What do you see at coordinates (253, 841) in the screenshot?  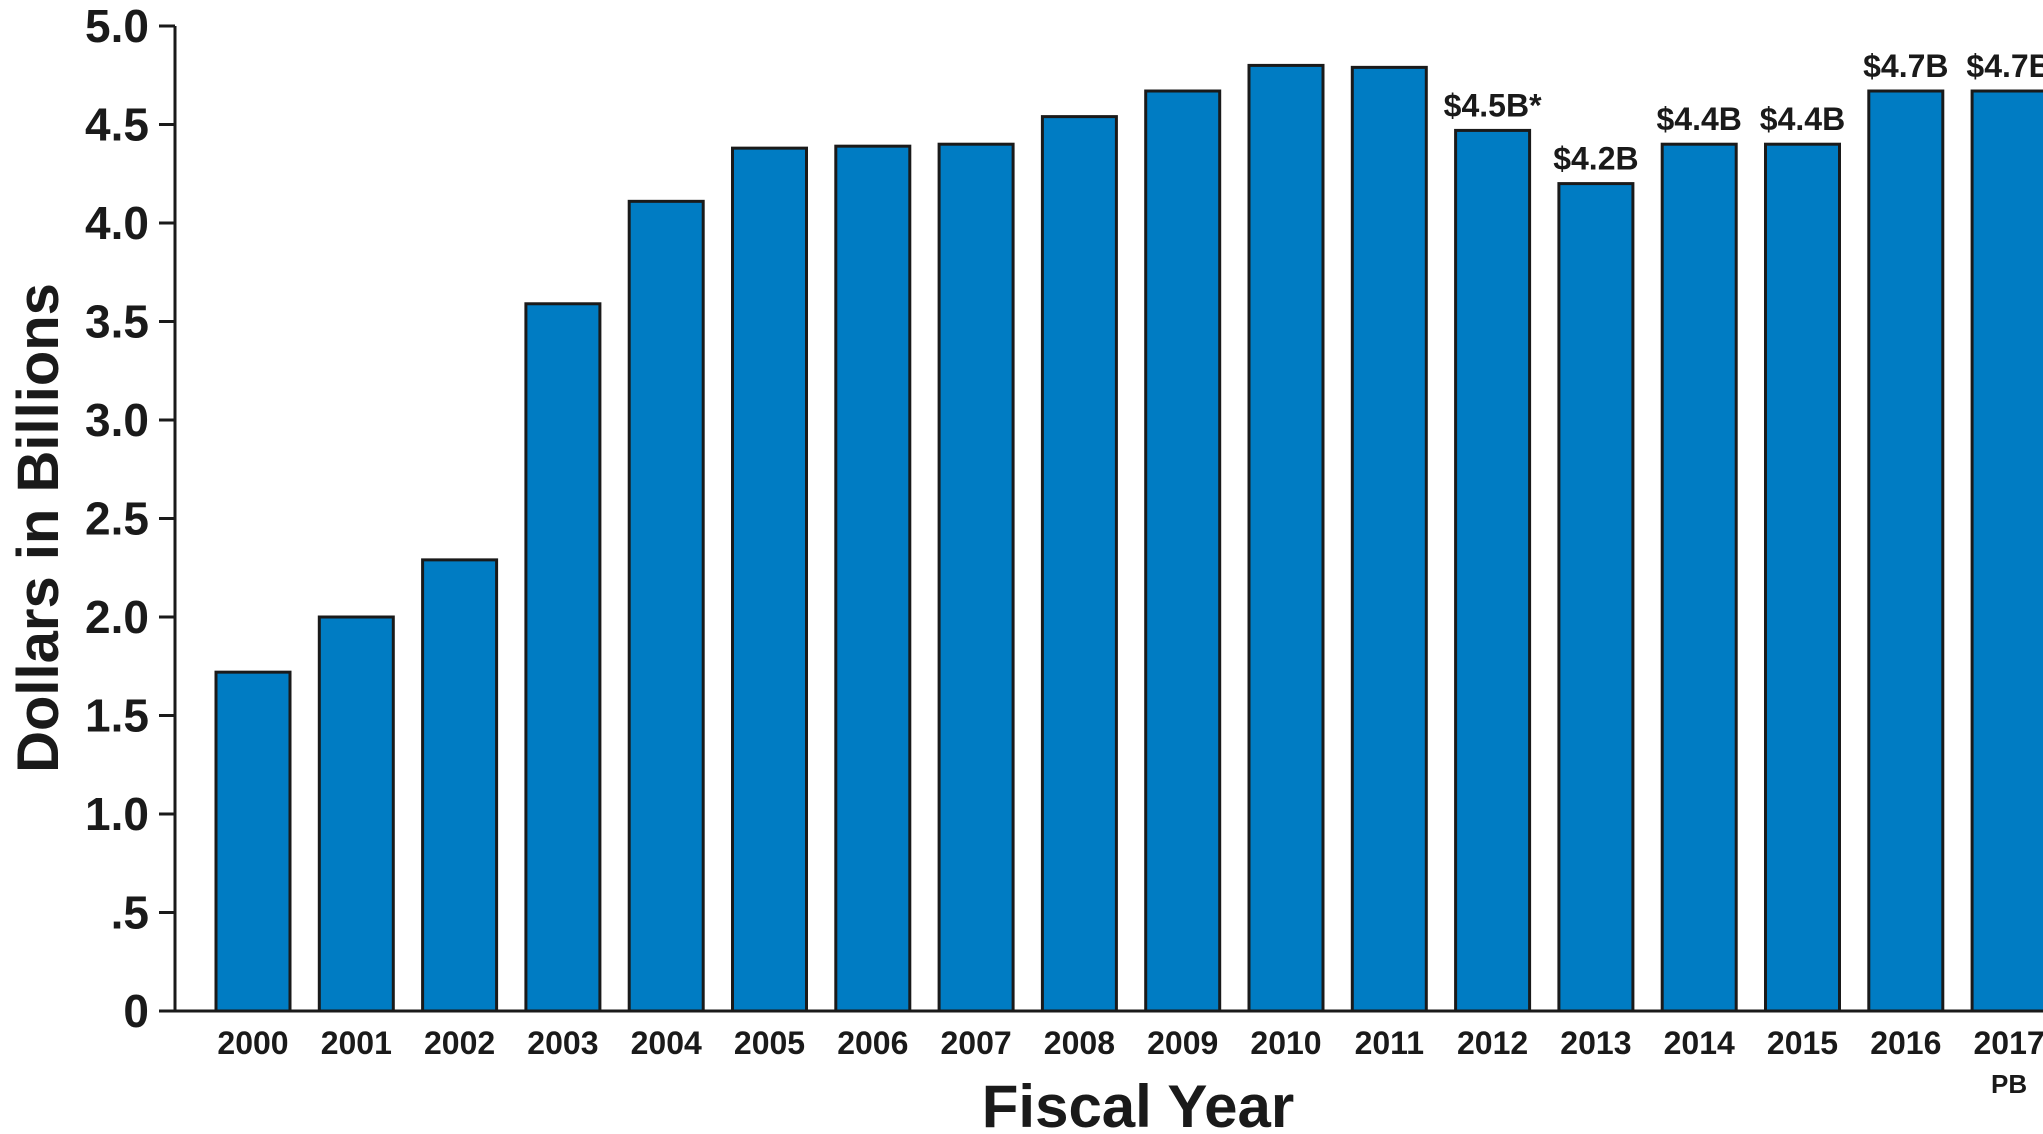 I see `bar-2000` at bounding box center [253, 841].